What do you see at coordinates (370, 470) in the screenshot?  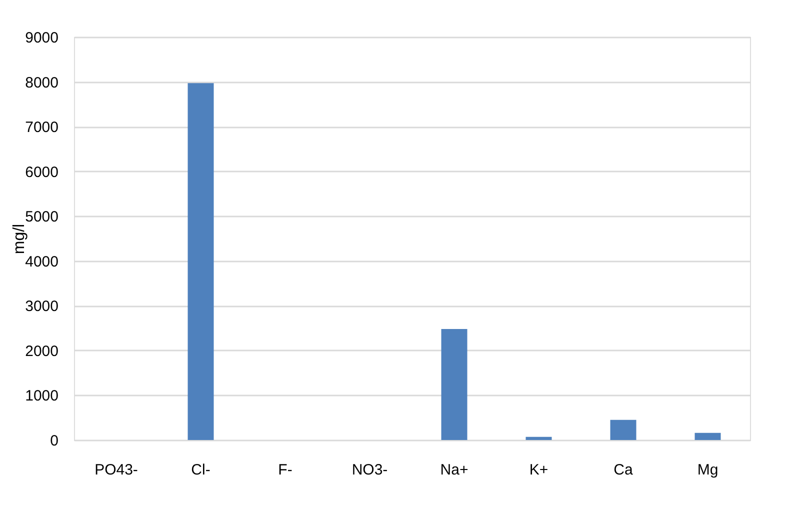 I see `x-tick-label: NO3-` at bounding box center [370, 470].